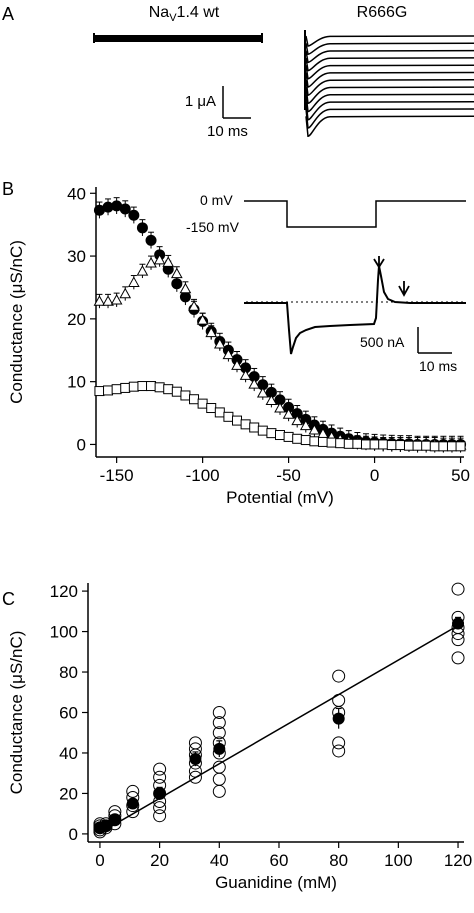  Describe the element at coordinates (178, 38) in the screenshot. I see `wt-current-trace` at that location.